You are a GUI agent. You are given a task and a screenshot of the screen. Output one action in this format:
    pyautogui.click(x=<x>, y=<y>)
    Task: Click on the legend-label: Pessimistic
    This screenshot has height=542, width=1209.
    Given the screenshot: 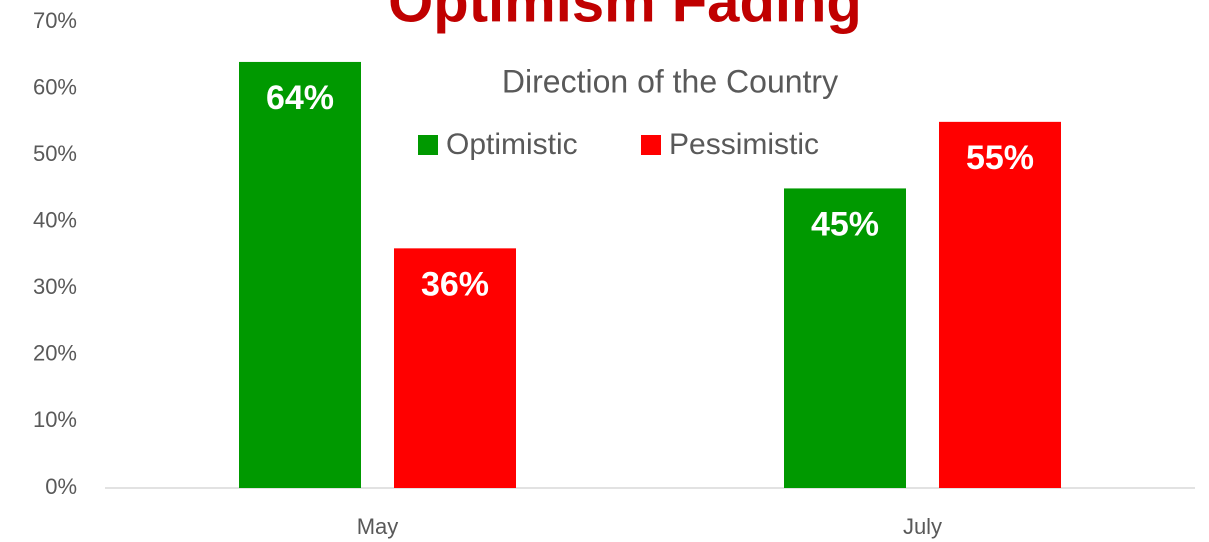 What is the action you would take?
    pyautogui.click(x=744, y=144)
    